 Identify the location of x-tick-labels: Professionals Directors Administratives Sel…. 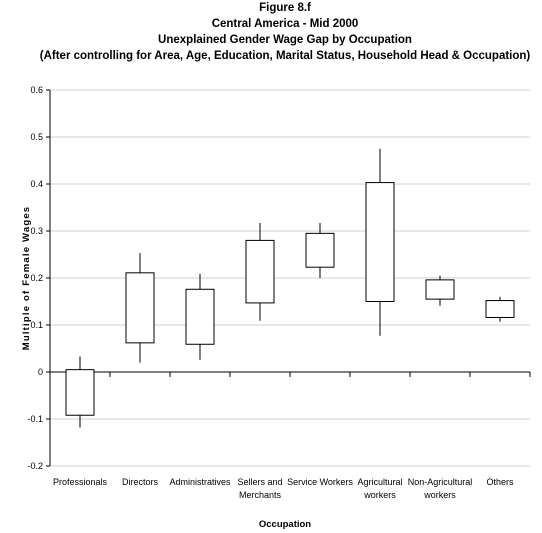
(283, 488).